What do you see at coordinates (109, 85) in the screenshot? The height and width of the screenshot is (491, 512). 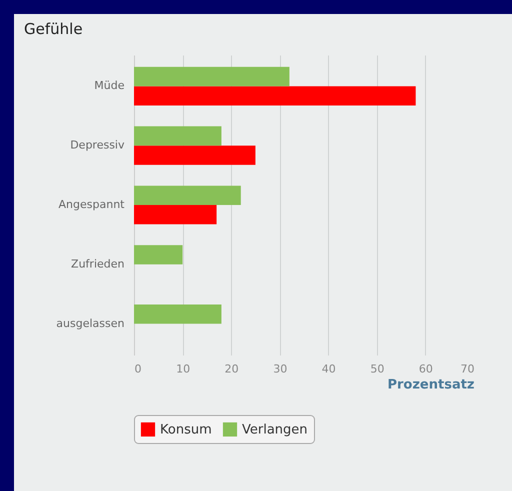 I see `y-tick-label: Müde` at bounding box center [109, 85].